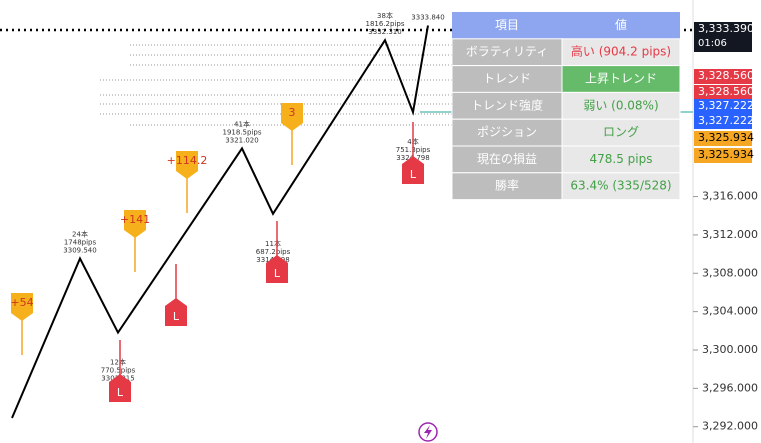 This screenshot has width=761, height=443. I want to click on pivot-label: 3332.310, so click(384, 32).